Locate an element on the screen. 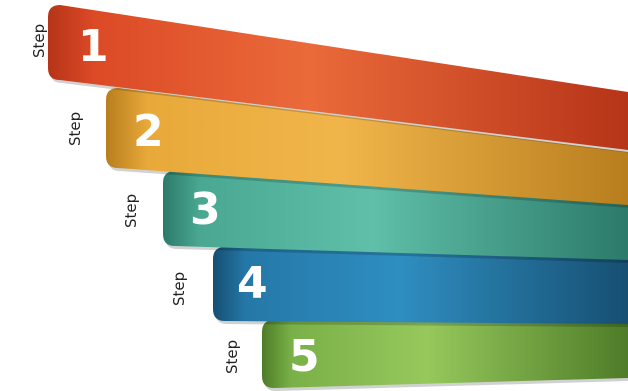 The height and width of the screenshot is (391, 628). step-5-label: Step is located at coordinates (232, 356).